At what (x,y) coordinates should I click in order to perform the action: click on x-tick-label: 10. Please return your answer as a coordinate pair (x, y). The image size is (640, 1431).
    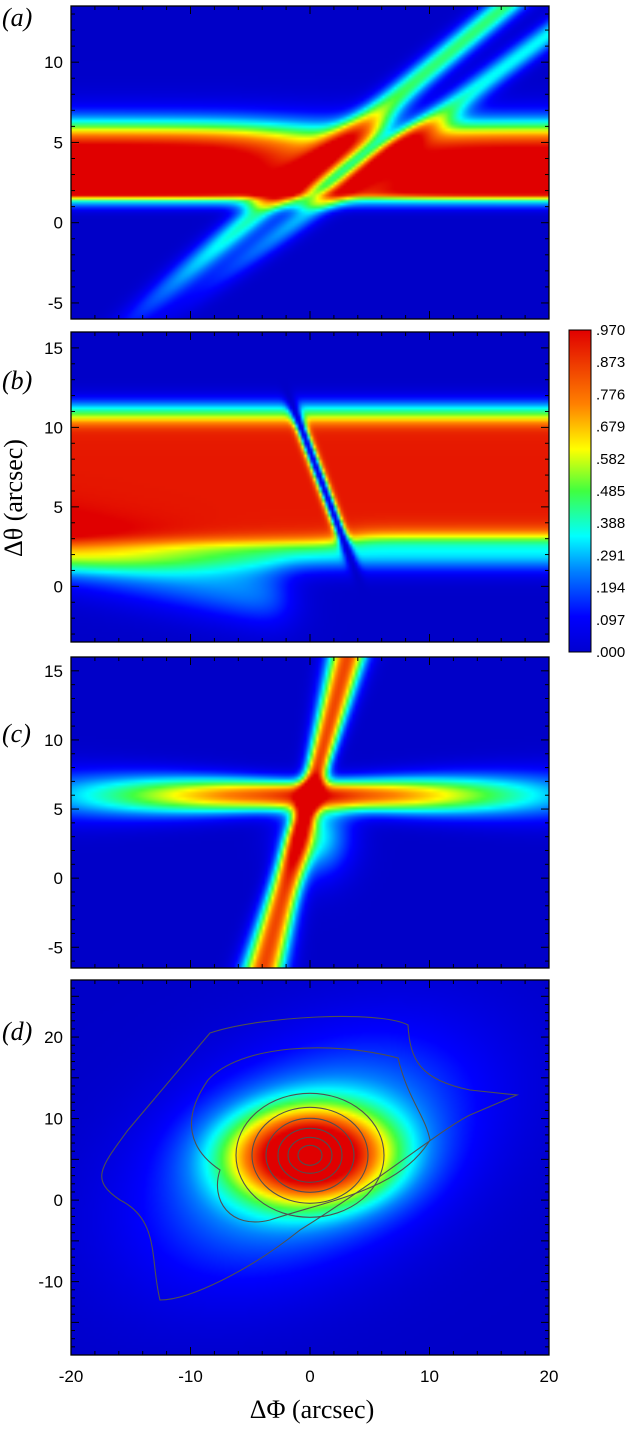
    Looking at the image, I should click on (429, 1376).